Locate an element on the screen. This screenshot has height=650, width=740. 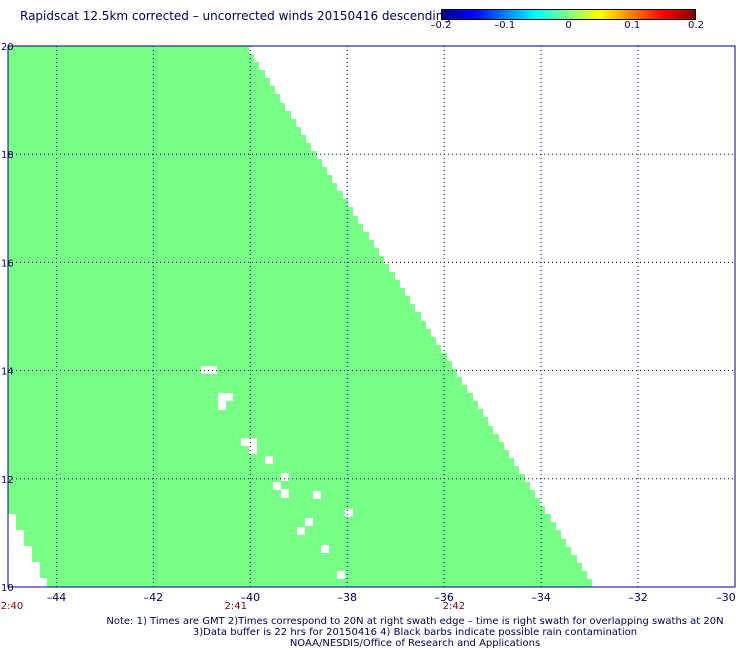
longitude-label: –34 is located at coordinates (541, 597).